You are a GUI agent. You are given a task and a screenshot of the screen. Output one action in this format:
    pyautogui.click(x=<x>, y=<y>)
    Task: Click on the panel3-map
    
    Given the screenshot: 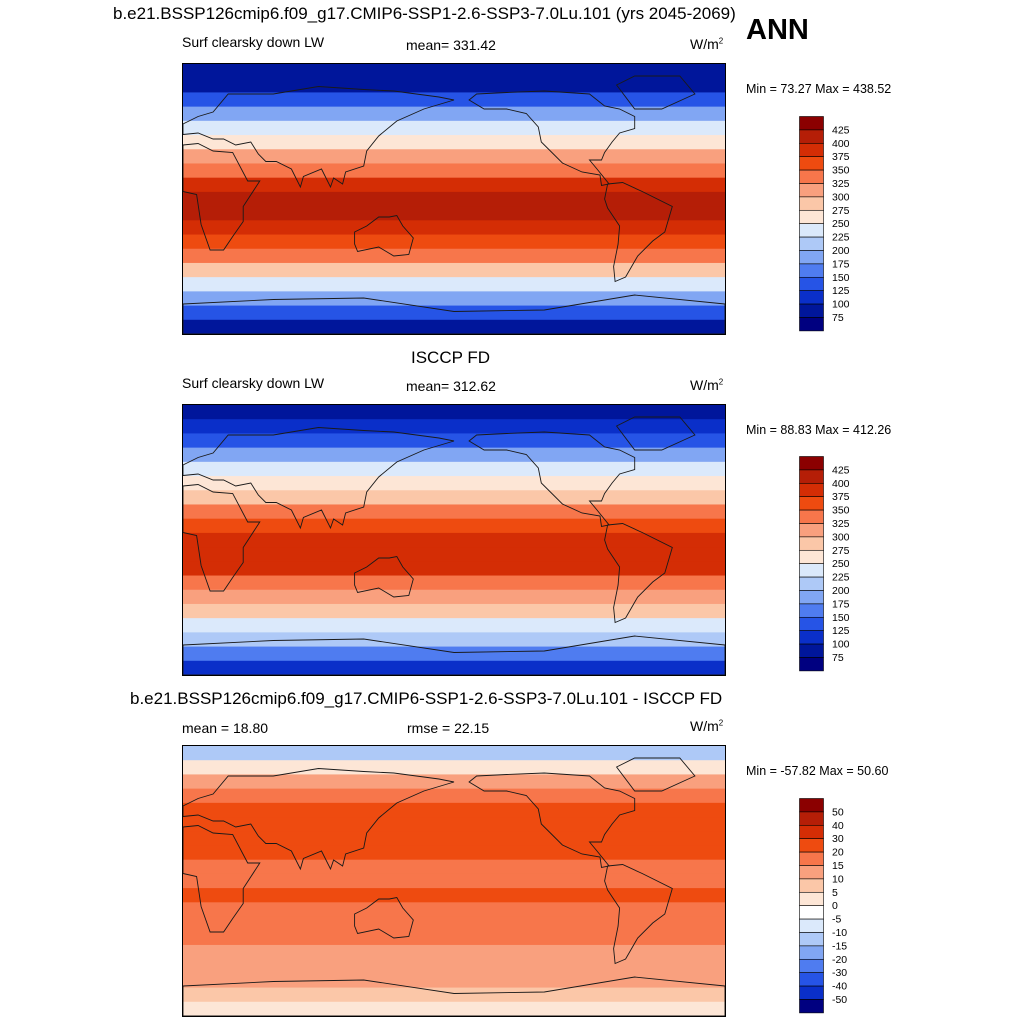 What is the action you would take?
    pyautogui.click(x=454, y=881)
    